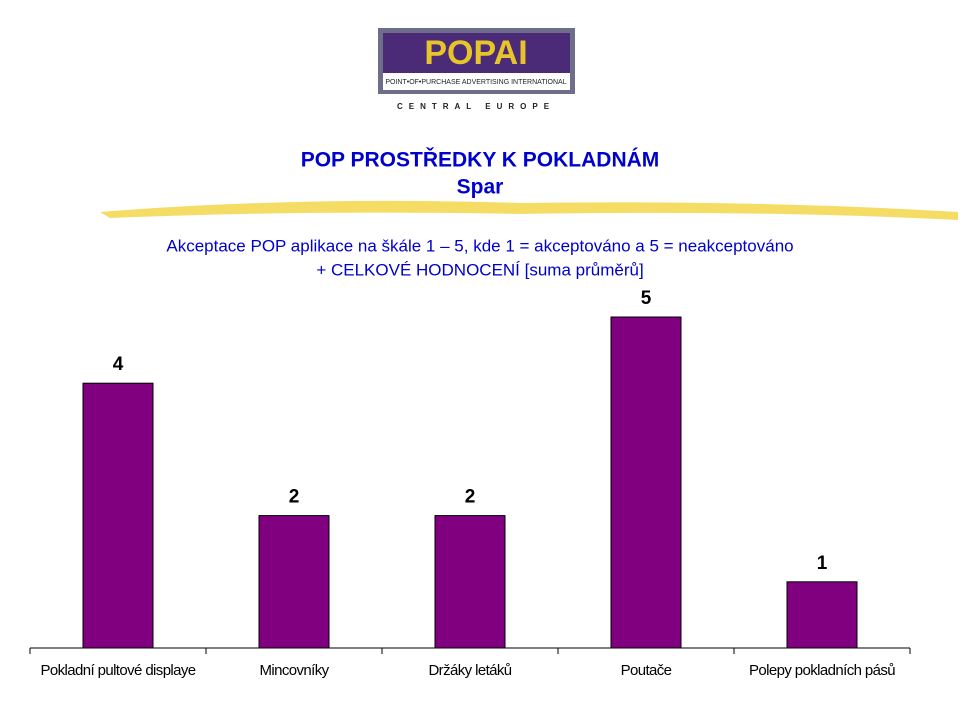  I want to click on x-tick-label: Poutače, so click(646, 670).